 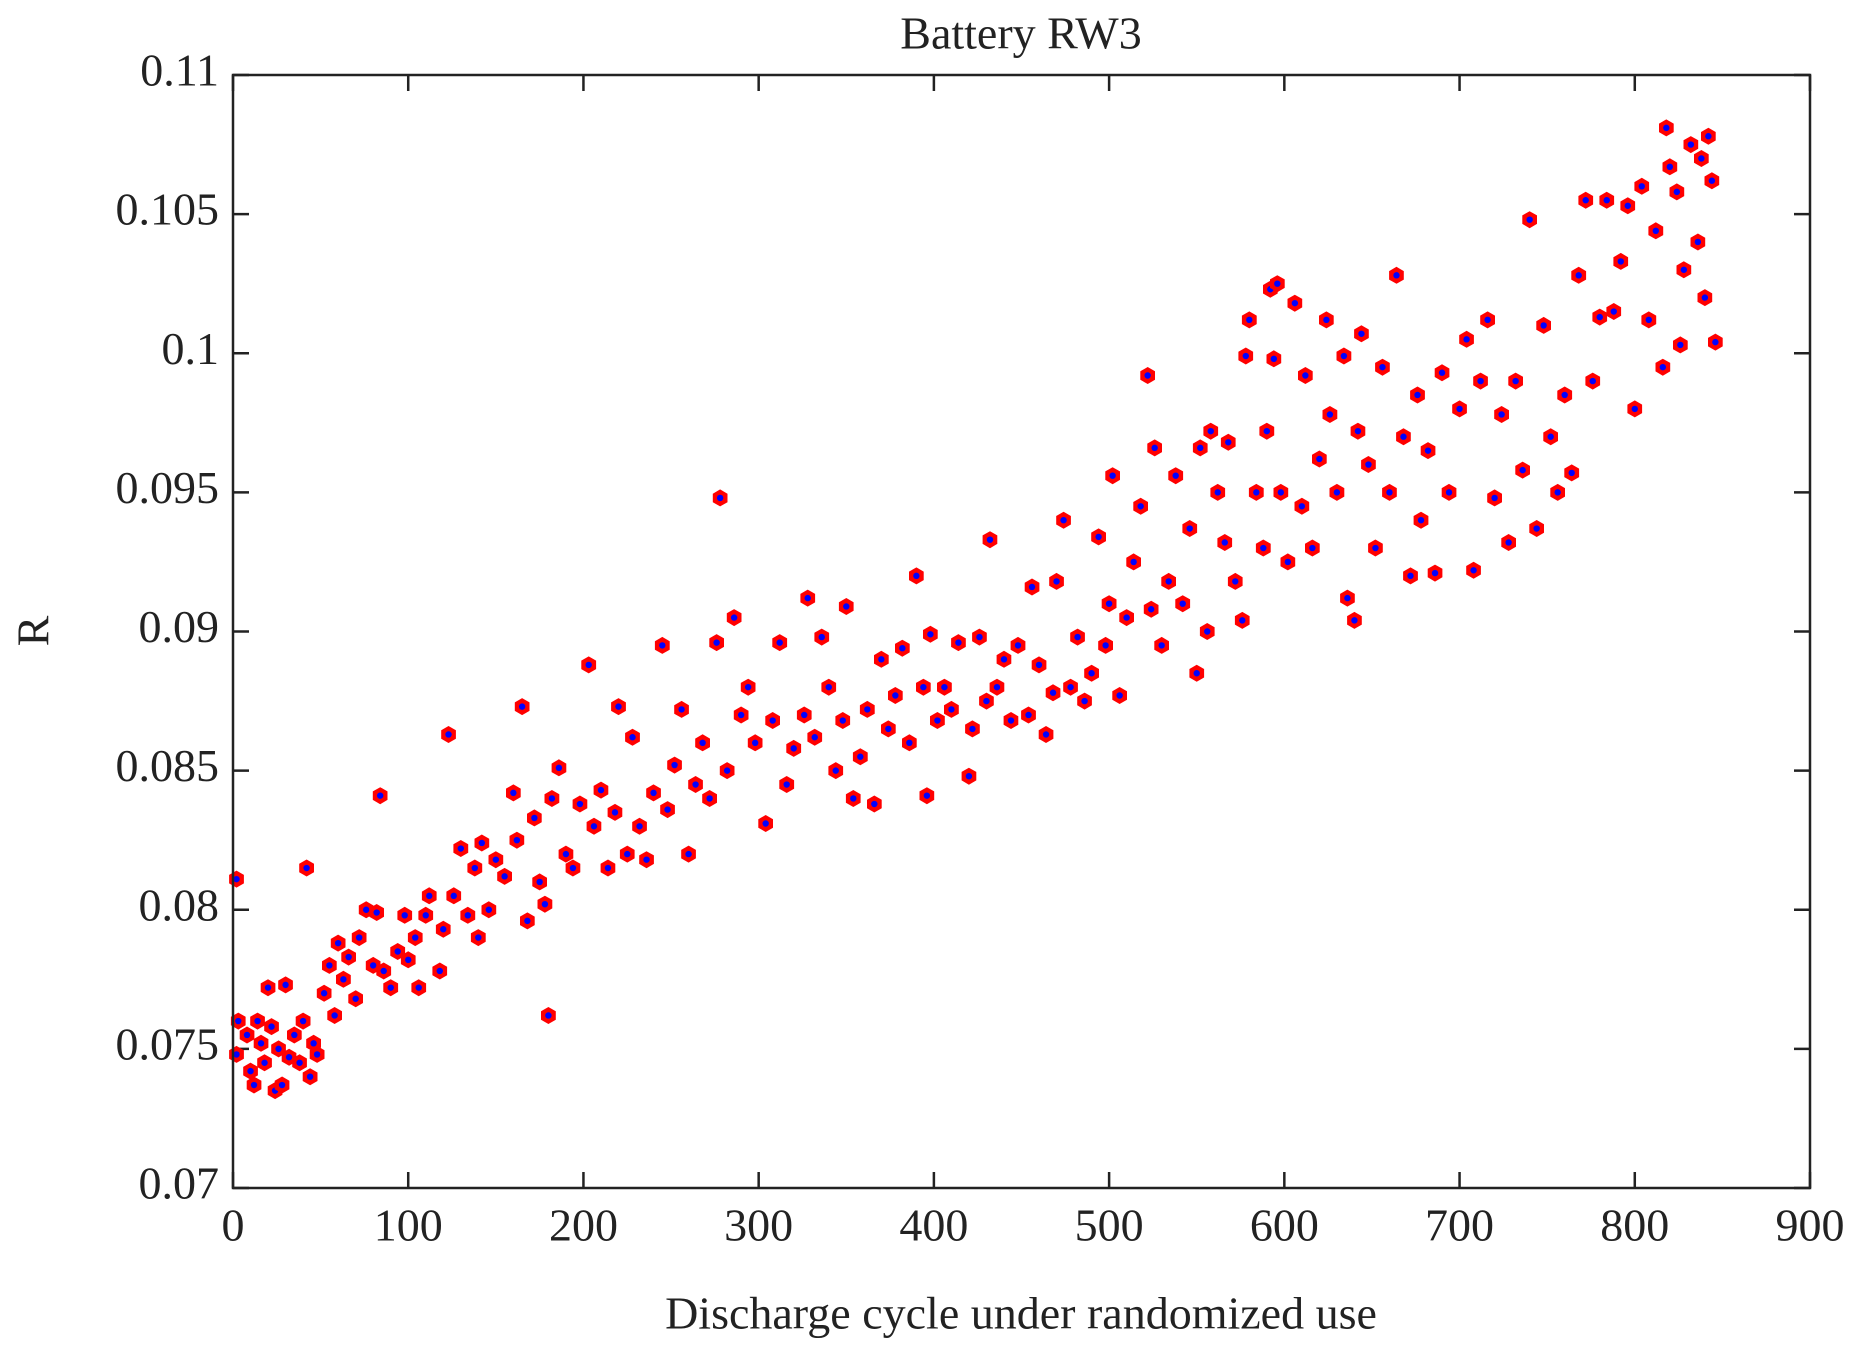 I want to click on x-tick-label: 0, so click(x=233, y=1225).